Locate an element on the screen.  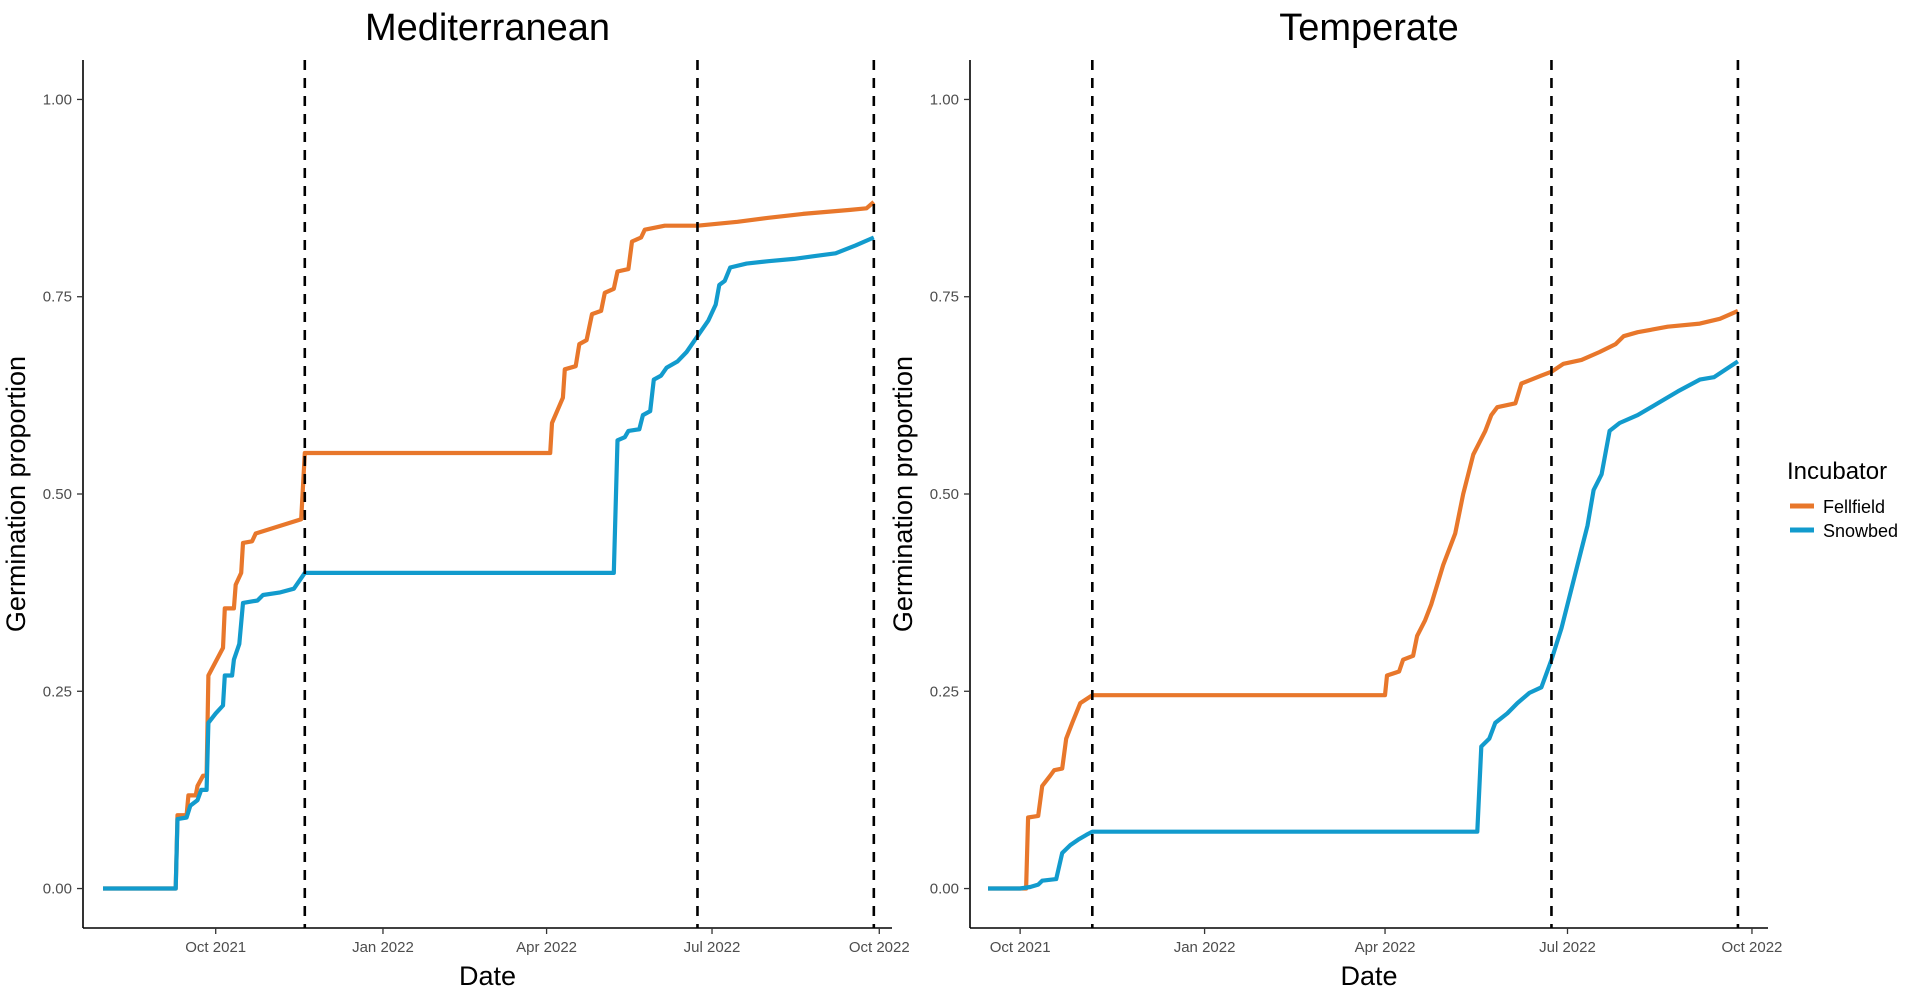
legend-label-fellfield: Fellfield is located at coordinates (1854, 507).